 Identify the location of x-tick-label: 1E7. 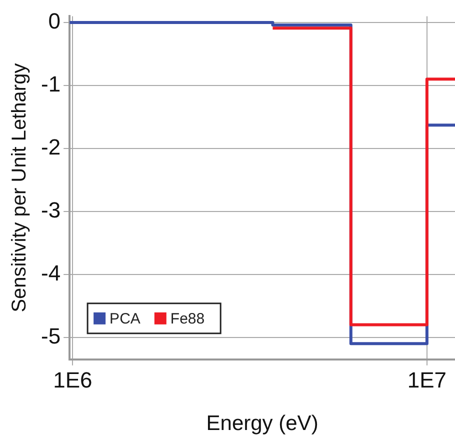
(427, 380).